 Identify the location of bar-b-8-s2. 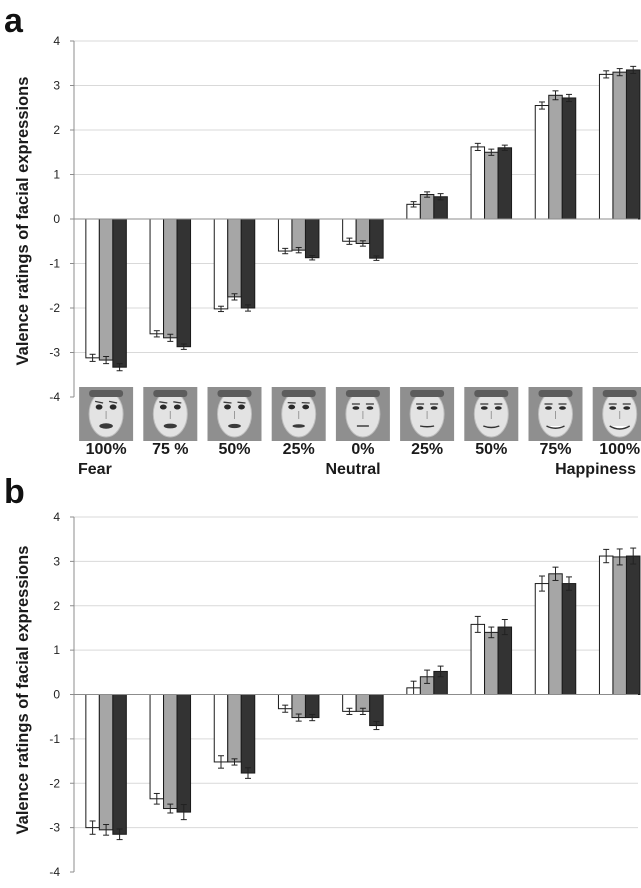
(555, 634).